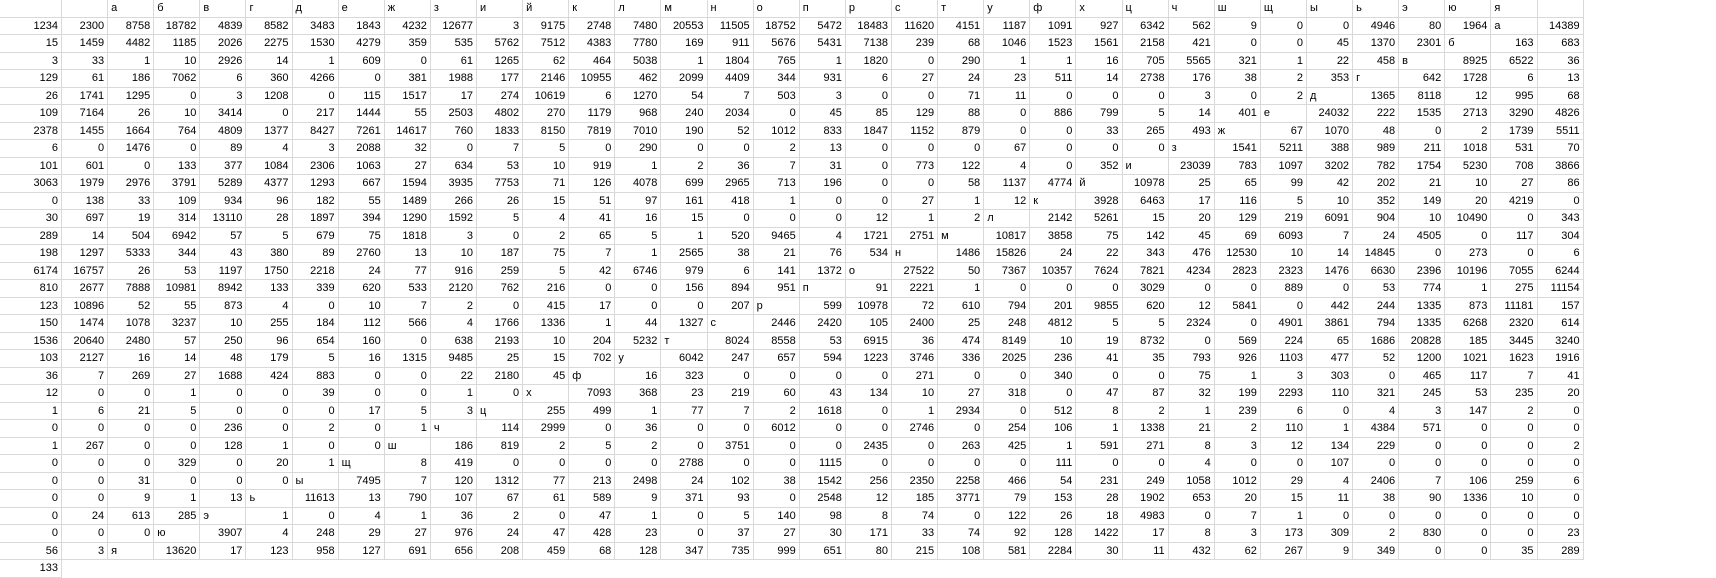 The image size is (1716, 578). What do you see at coordinates (131, 201) in the screenshot?
I see `data-cell: 33` at bounding box center [131, 201].